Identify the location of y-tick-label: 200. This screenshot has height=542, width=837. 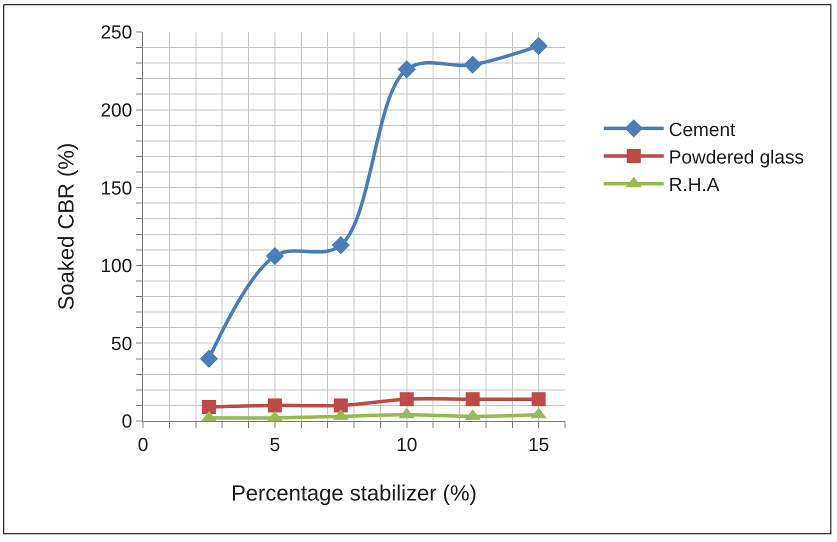
(116, 111).